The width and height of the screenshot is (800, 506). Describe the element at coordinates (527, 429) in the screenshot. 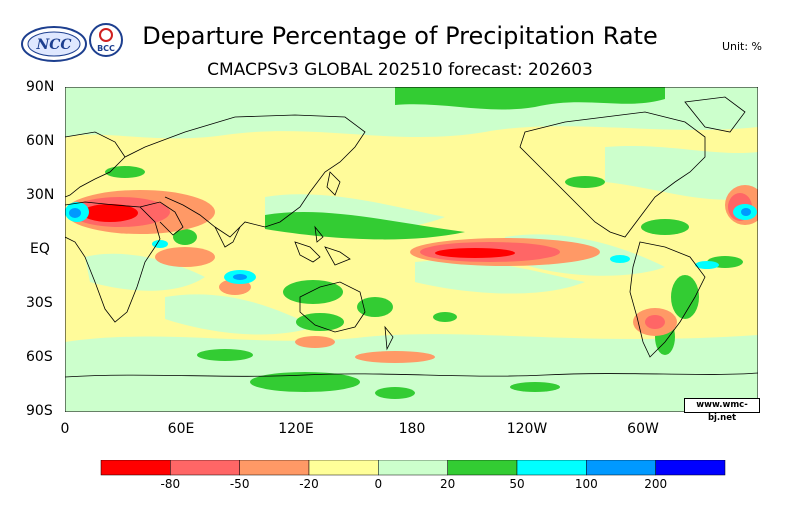

I see `lon-label-120w: 120W` at that location.